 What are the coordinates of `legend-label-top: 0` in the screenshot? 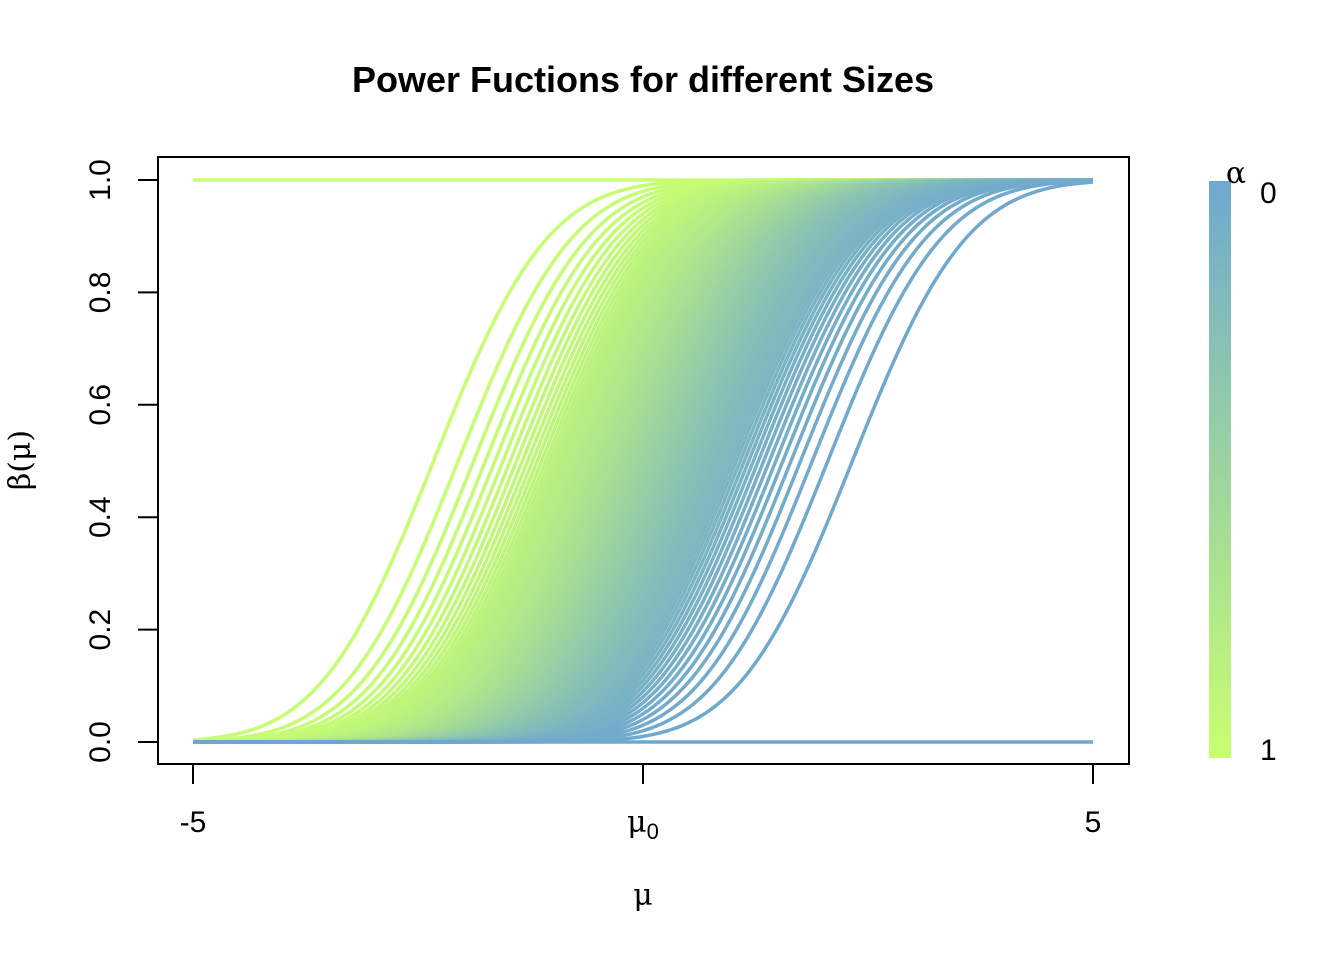 It's located at (1268, 193).